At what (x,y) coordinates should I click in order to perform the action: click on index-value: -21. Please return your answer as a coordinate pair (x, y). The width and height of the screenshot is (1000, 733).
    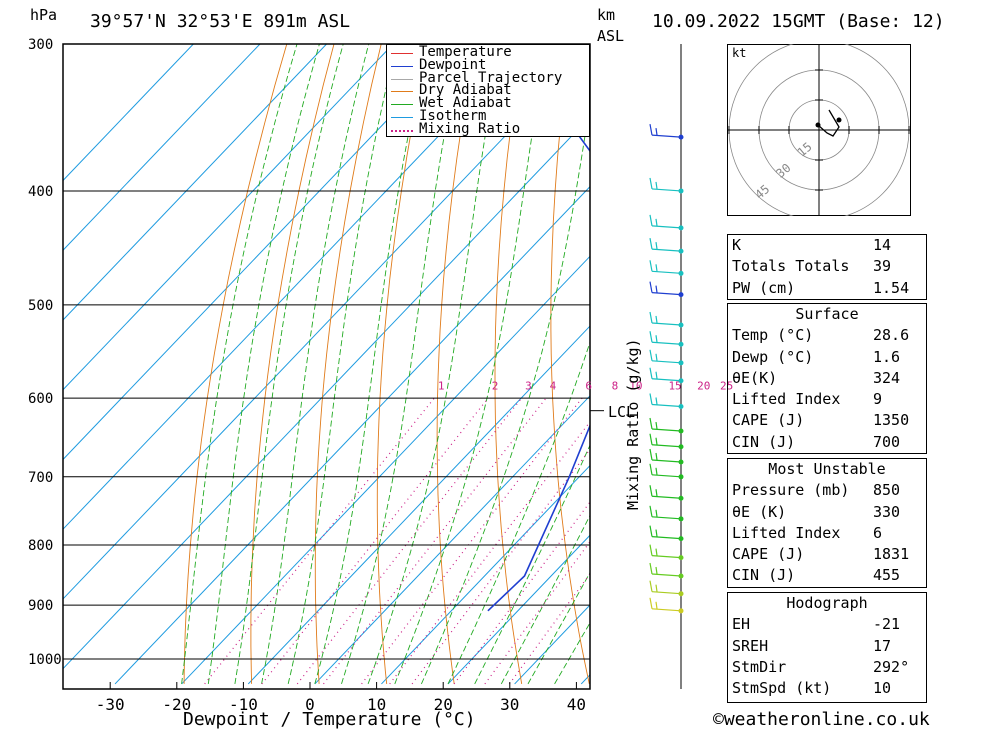
    Looking at the image, I should click on (887, 624).